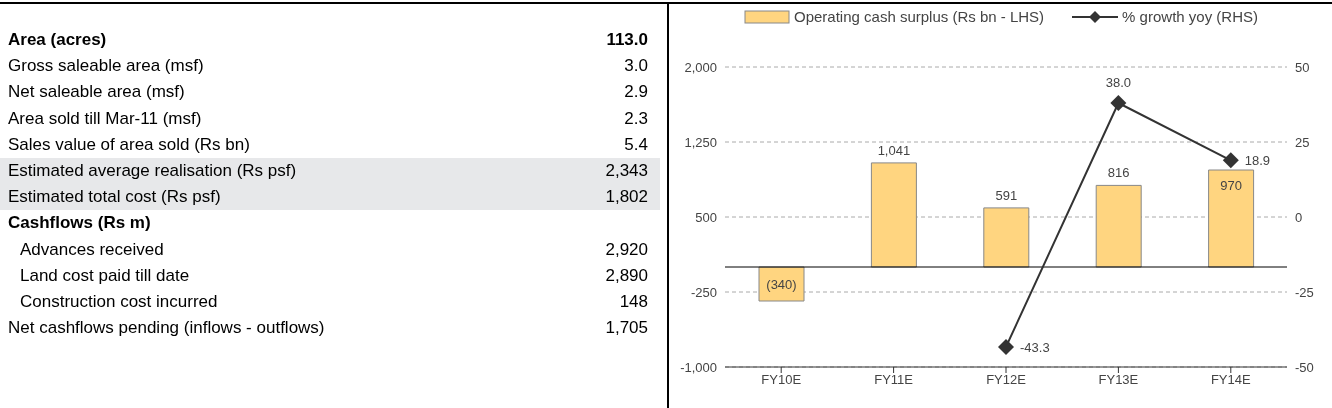 This screenshot has height=408, width=1332. What do you see at coordinates (703, 292) in the screenshot?
I see `y-tick-label: -250` at bounding box center [703, 292].